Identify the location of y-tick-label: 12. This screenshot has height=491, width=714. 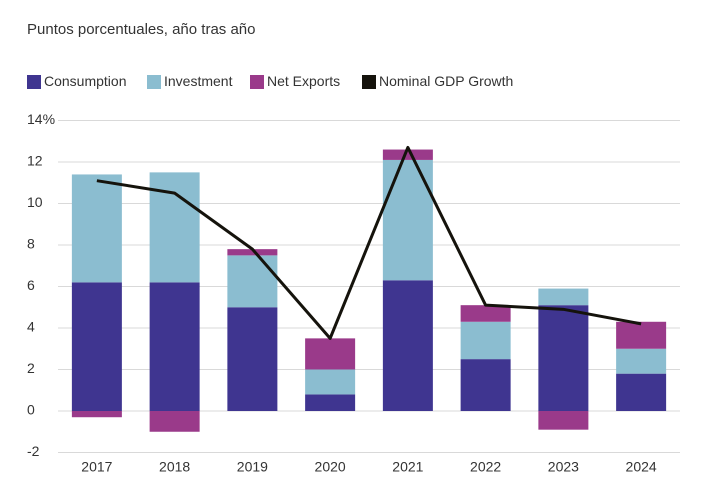
(35, 161).